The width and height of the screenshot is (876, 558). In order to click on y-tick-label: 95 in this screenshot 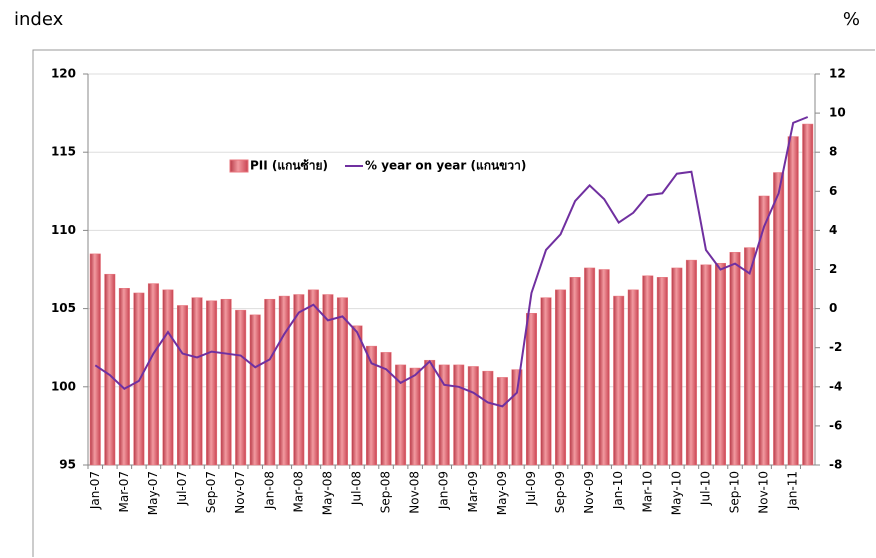, I will do `click(67, 465)`.